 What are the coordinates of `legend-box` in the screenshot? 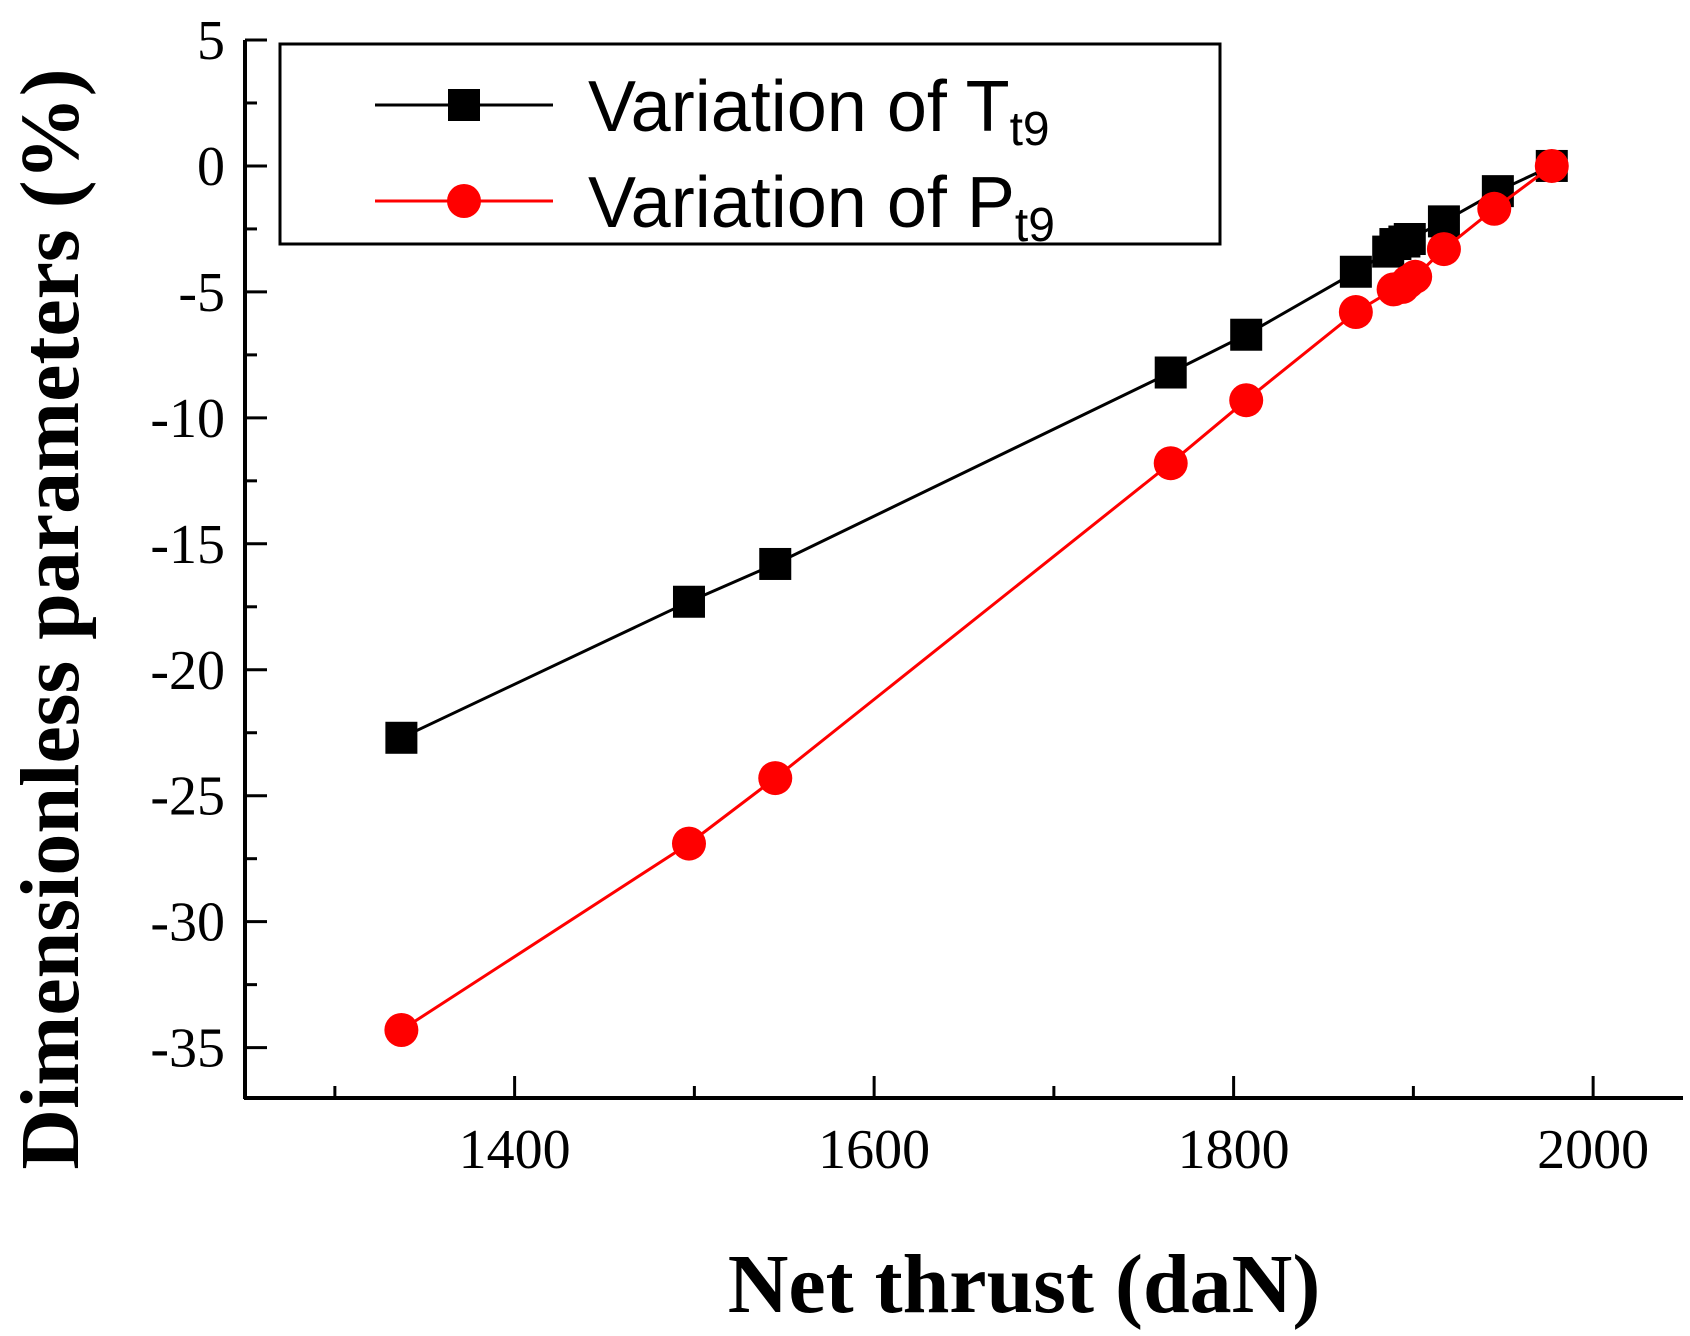 It's located at (750, 144).